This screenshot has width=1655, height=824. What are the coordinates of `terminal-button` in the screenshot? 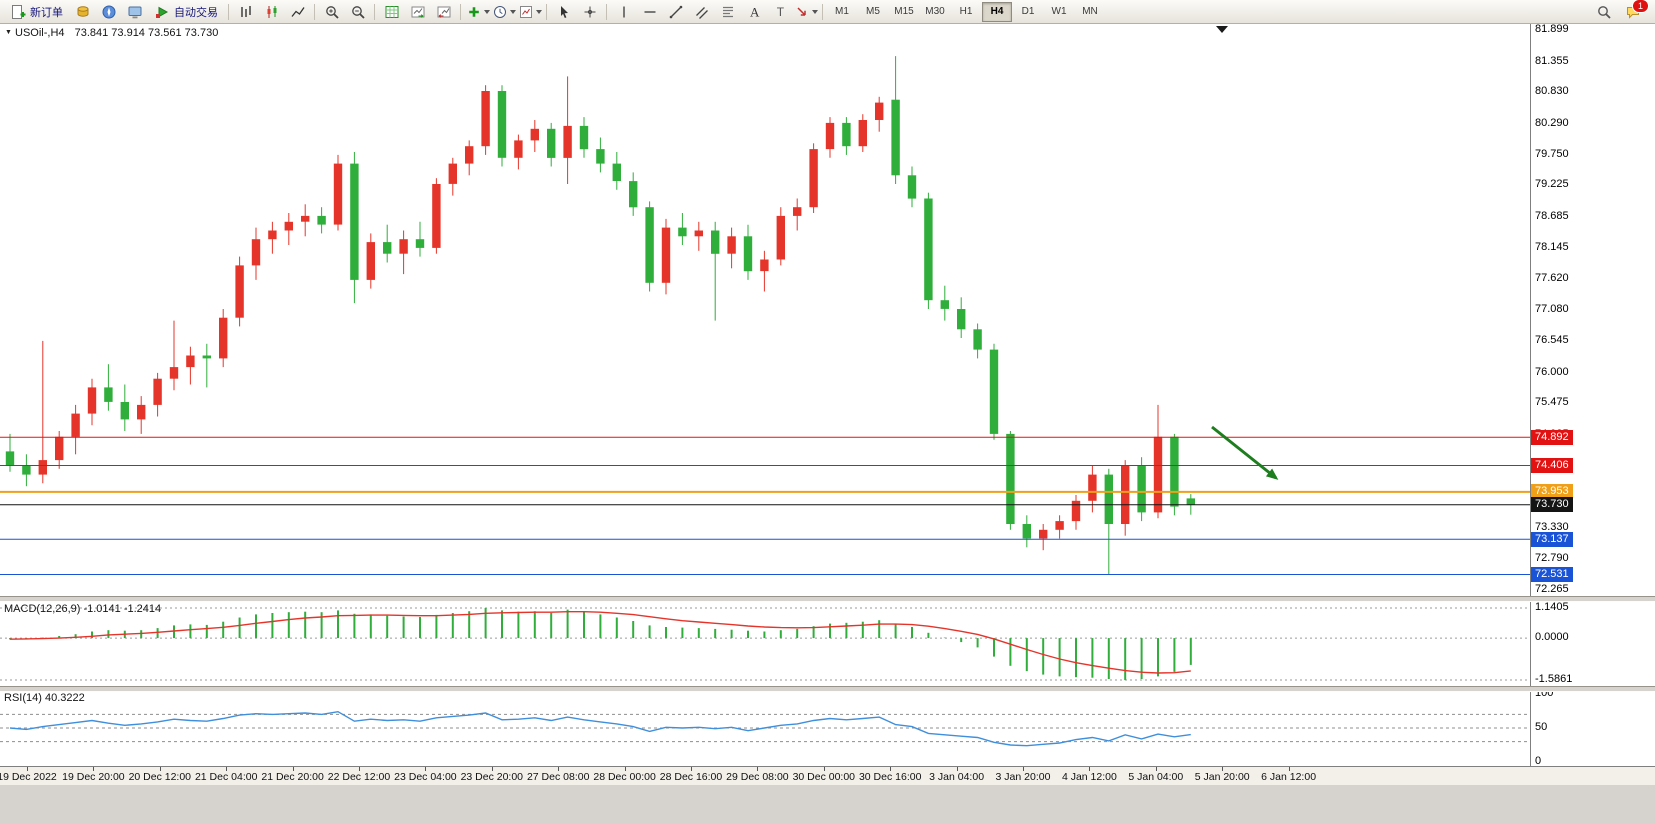 It's located at (134, 12).